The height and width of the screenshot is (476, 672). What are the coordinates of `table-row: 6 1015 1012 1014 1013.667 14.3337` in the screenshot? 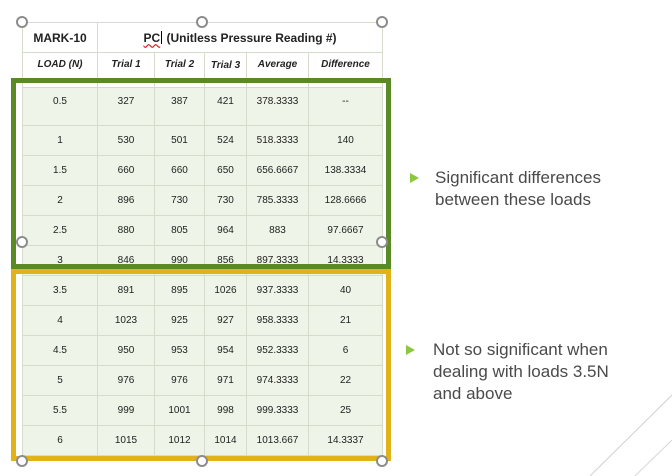 It's located at (202, 440).